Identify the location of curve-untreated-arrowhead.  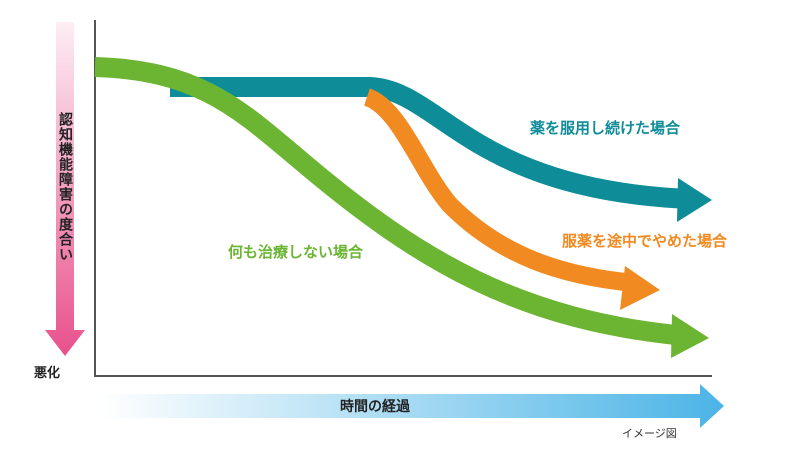
(690, 336).